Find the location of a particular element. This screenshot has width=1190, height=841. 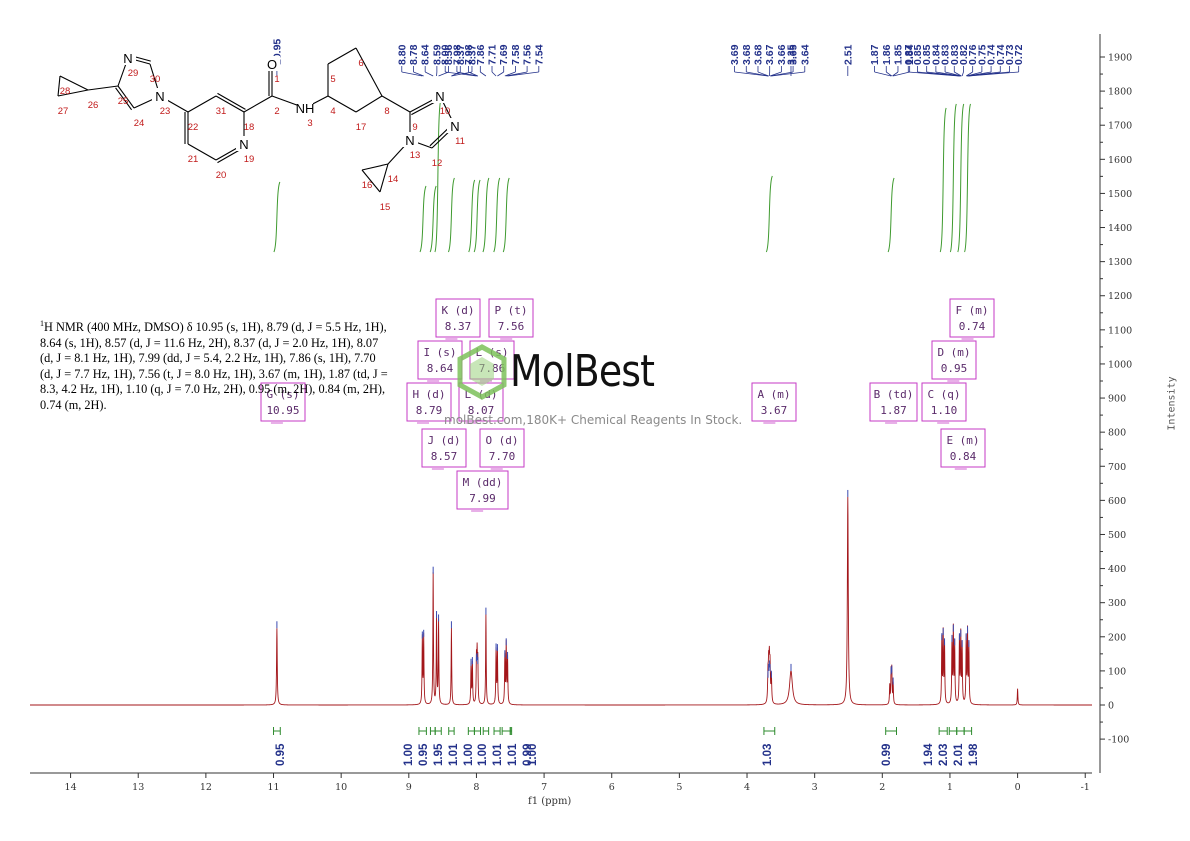

peak-label: 3.66 is located at coordinates (782, 54).